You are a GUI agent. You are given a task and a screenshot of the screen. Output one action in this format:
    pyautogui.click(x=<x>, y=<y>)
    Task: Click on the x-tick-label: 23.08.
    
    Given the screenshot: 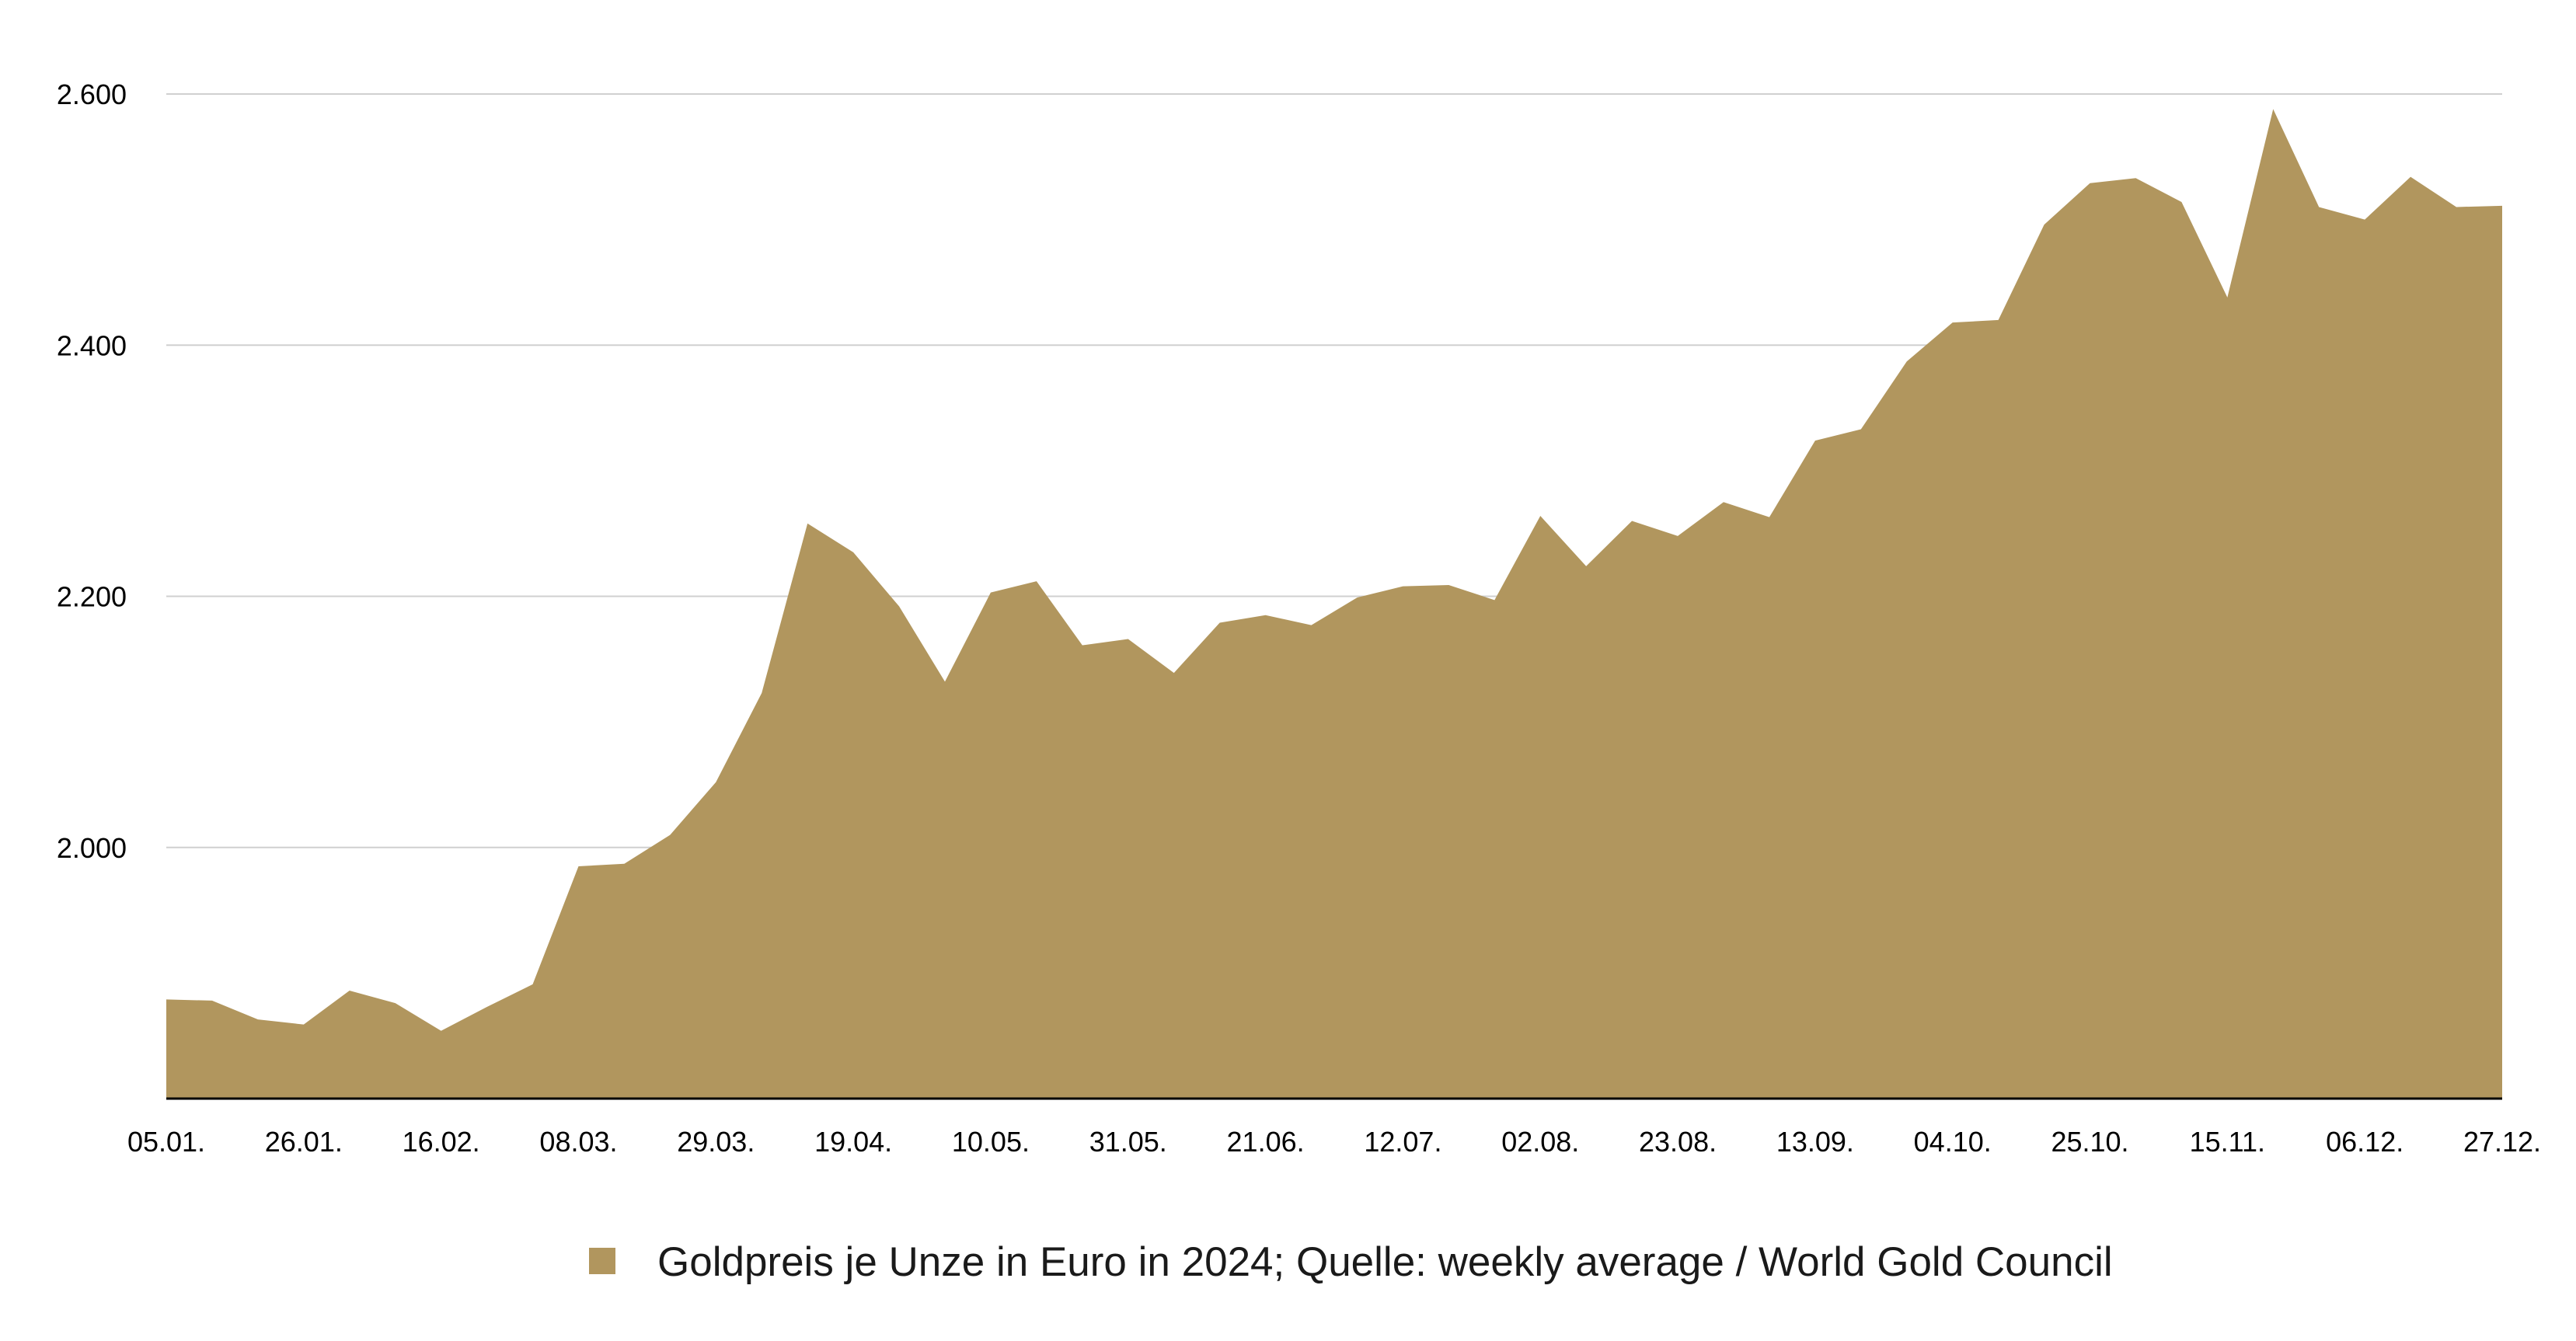 What is the action you would take?
    pyautogui.click(x=1678, y=1142)
    